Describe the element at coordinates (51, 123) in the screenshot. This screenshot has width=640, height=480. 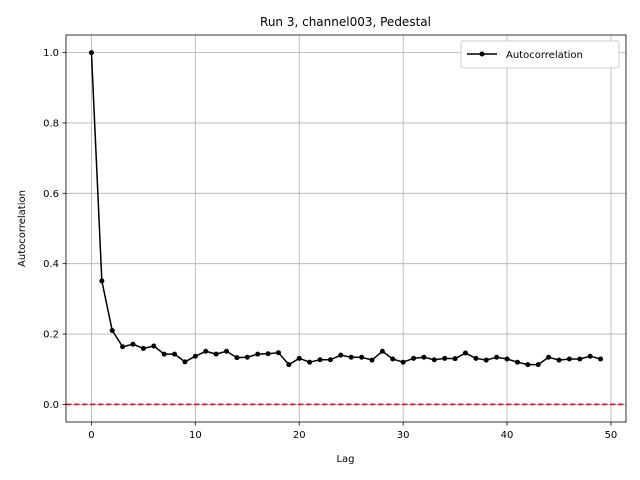
I see `y-tick-label: 0.8` at that location.